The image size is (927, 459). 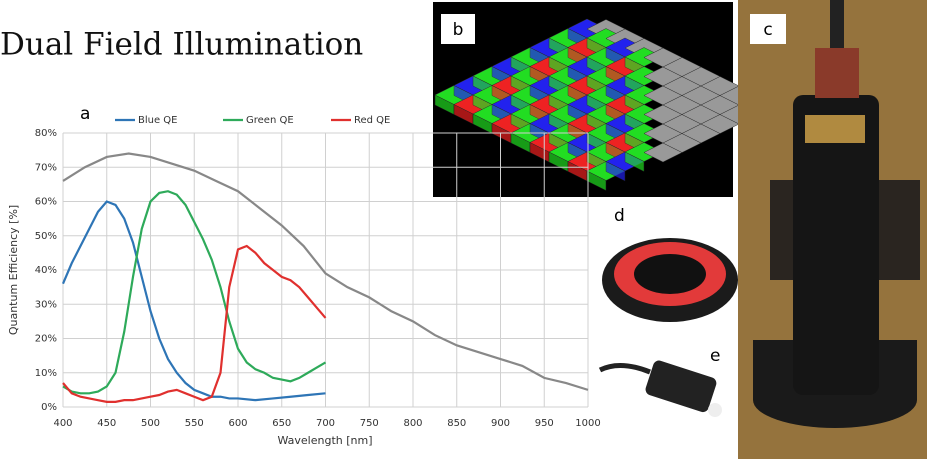 I want to click on y-tick-label: 40%, so click(x=46, y=270).